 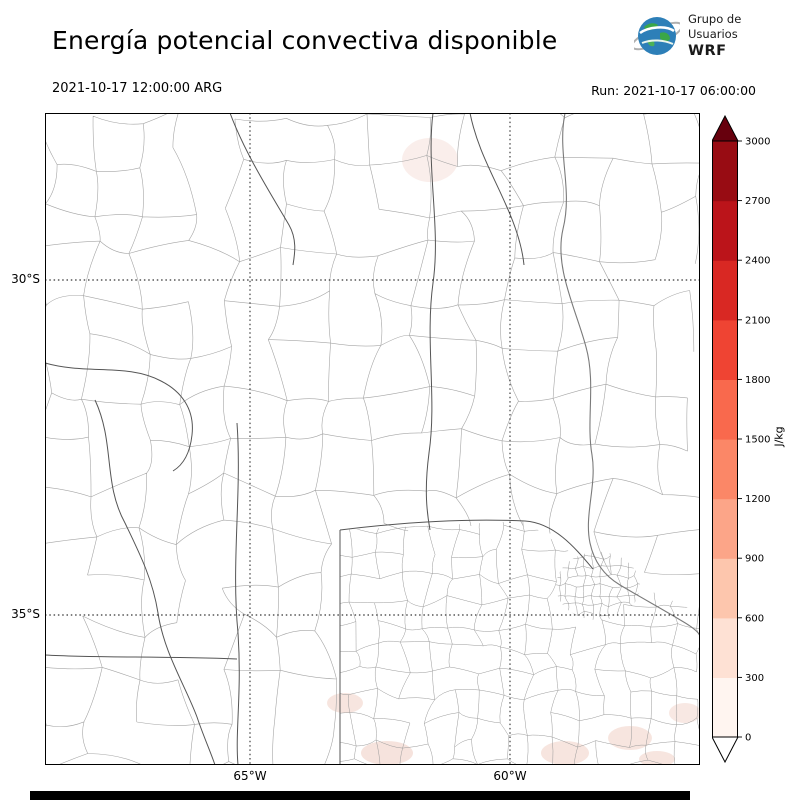 What do you see at coordinates (598, 586) in the screenshot?
I see `amba-dense-mesh` at bounding box center [598, 586].